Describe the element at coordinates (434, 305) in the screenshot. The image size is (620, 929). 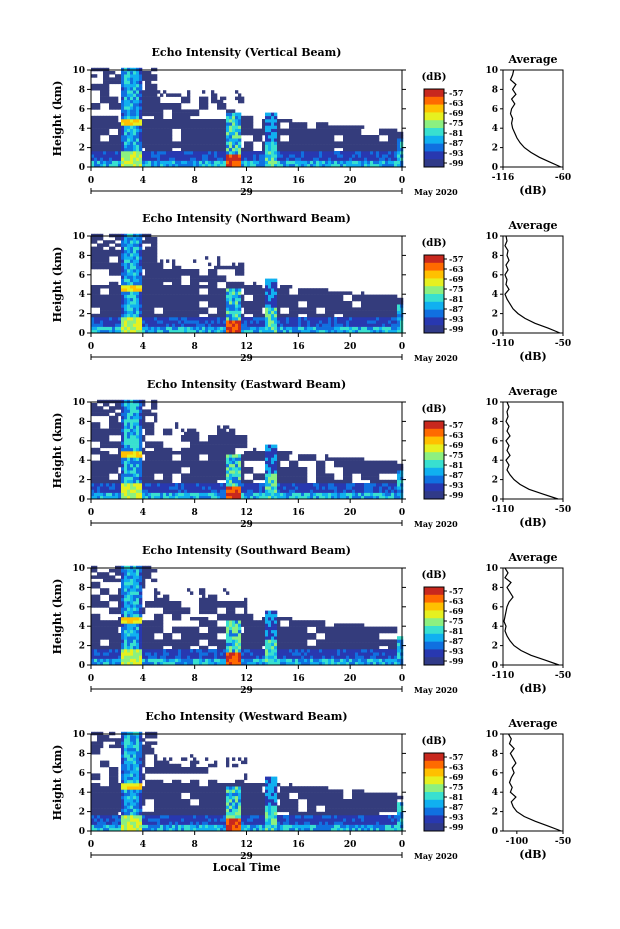
I see `colorbar-bin` at that location.